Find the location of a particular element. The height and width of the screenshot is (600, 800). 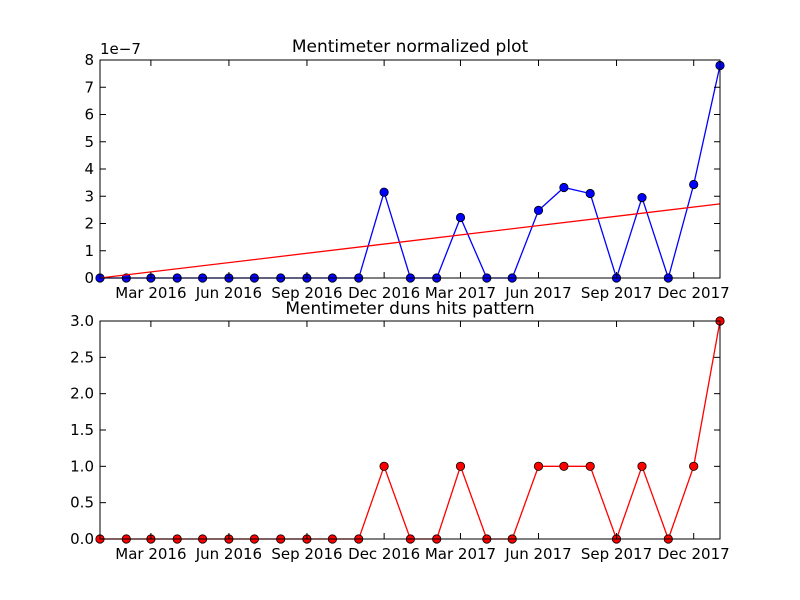

y-tick-label: 7 is located at coordinates (89, 87).